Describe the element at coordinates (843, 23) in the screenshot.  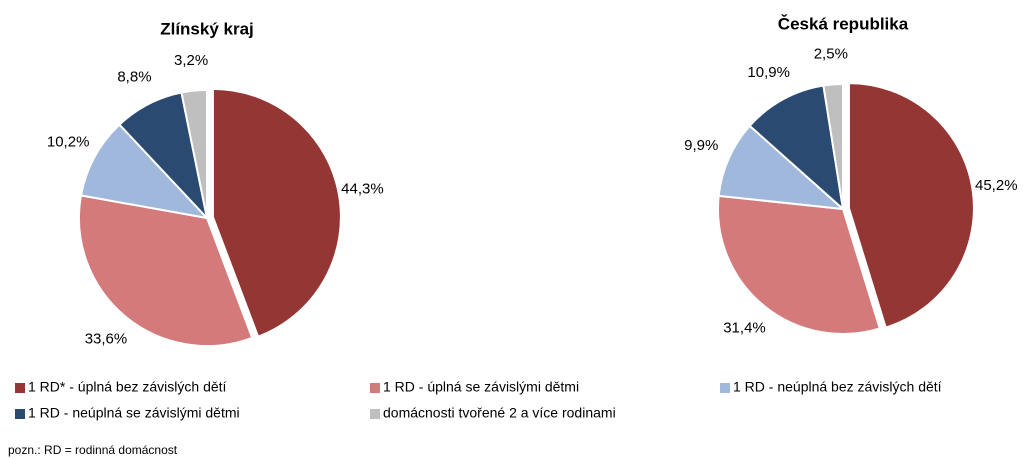
I see `chart-title: Česká republika` at that location.